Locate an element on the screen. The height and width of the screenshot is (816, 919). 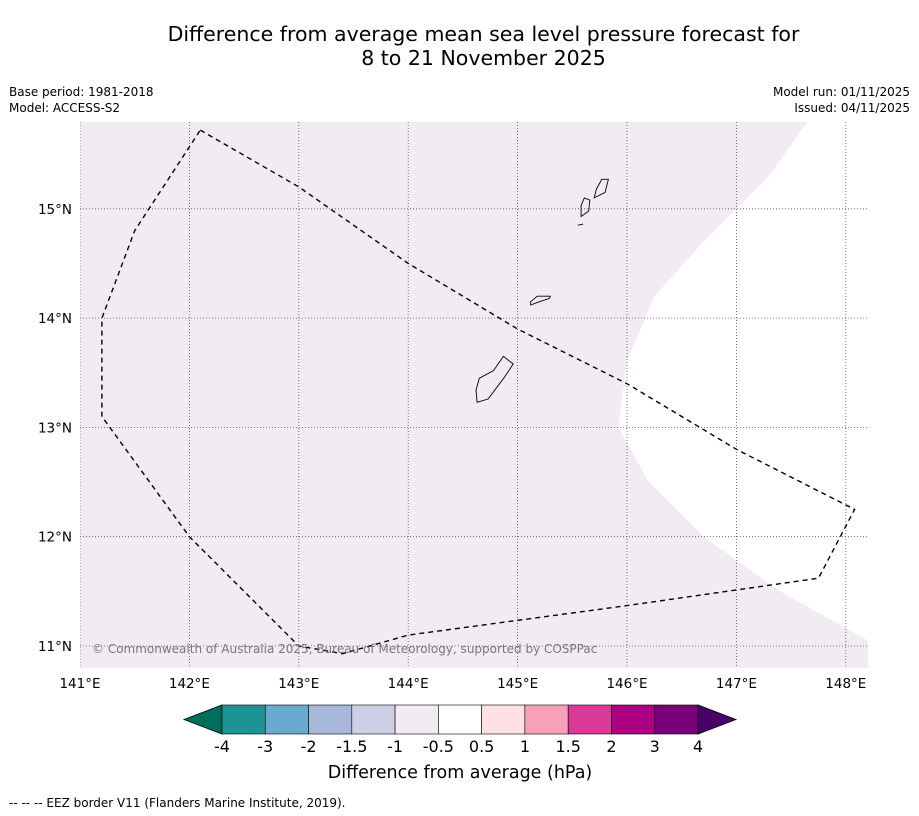
island-aguijan is located at coordinates (580, 224).